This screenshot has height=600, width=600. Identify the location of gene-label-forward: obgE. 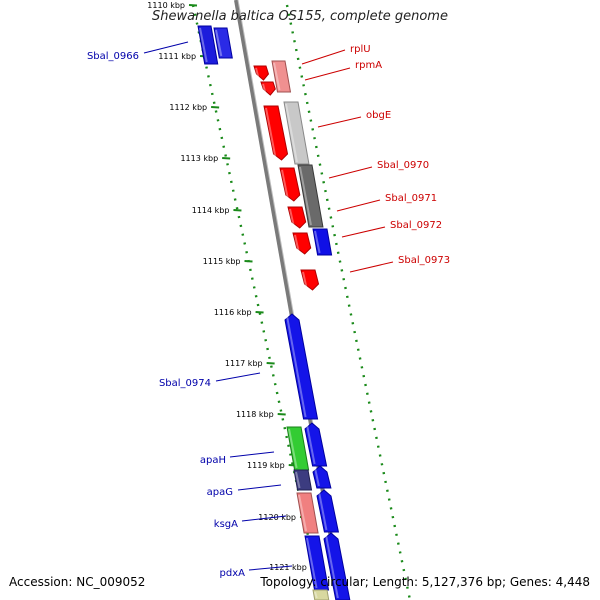
(378, 115).